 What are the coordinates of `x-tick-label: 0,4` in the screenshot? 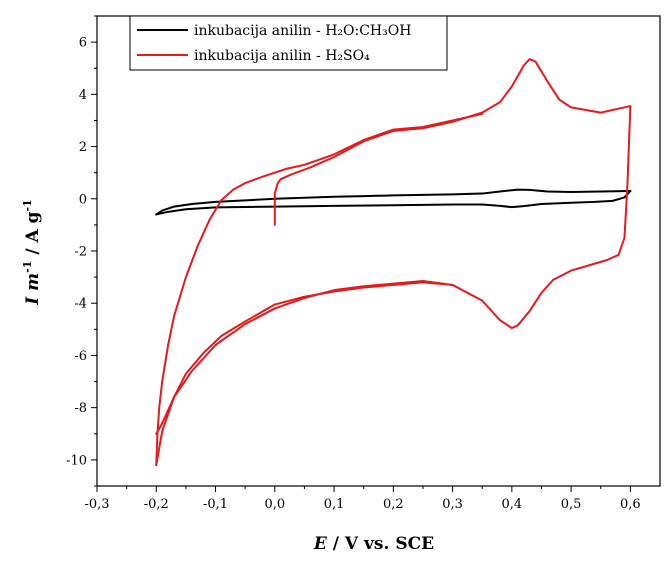 It's located at (511, 504).